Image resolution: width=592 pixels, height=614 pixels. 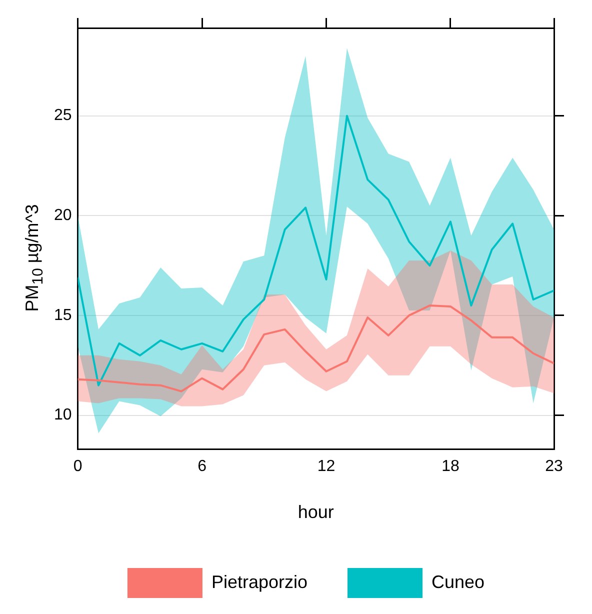 I want to click on legend-label: Pietraporzio, so click(x=259, y=582).